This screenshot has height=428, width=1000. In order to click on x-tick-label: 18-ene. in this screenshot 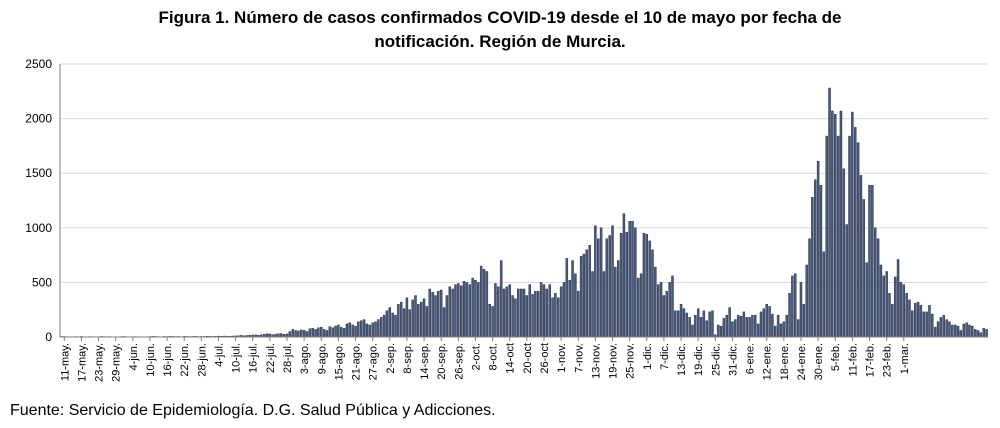, I will do `click(785, 361)`.